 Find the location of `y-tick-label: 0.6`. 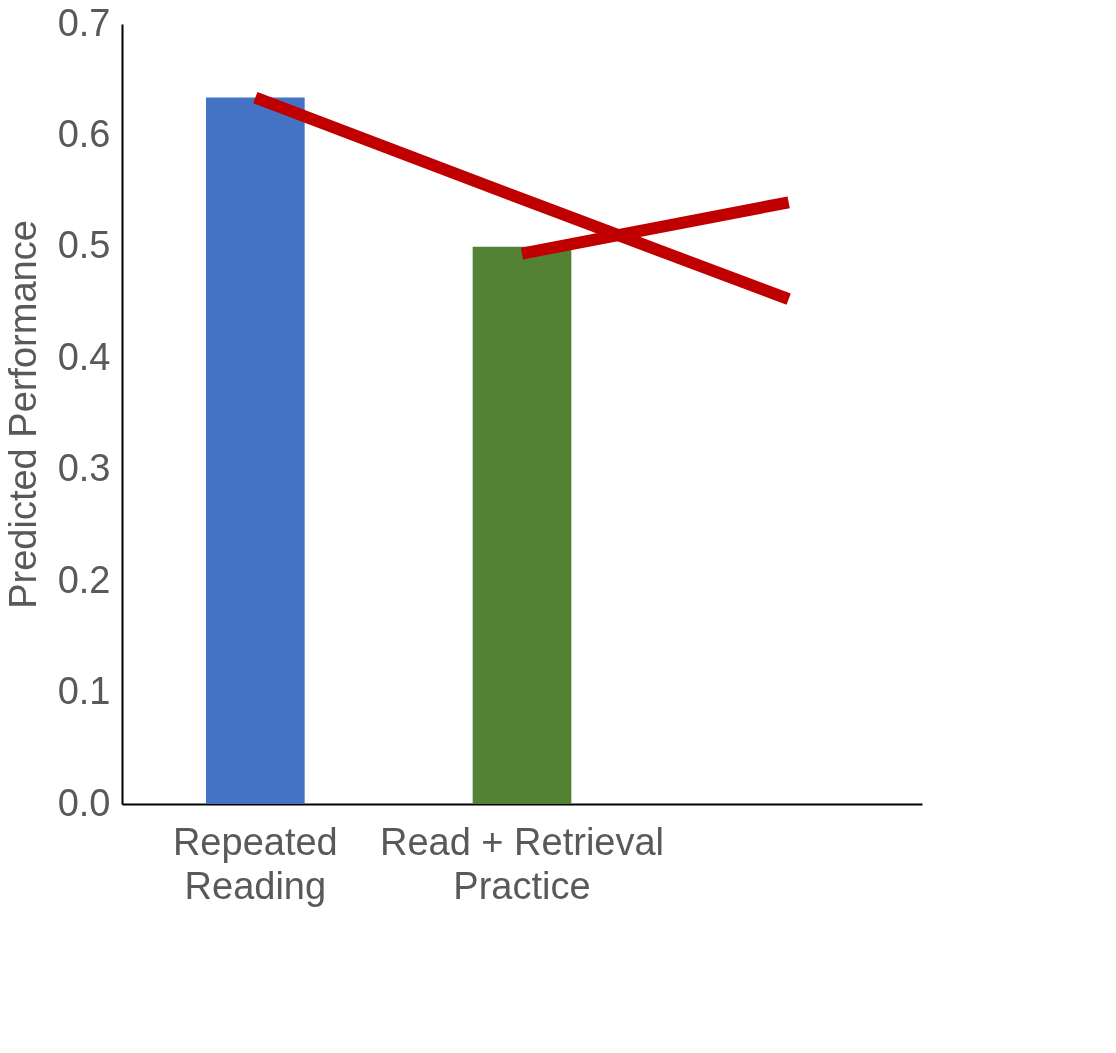

y-tick-label: 0.6 is located at coordinates (84, 133).